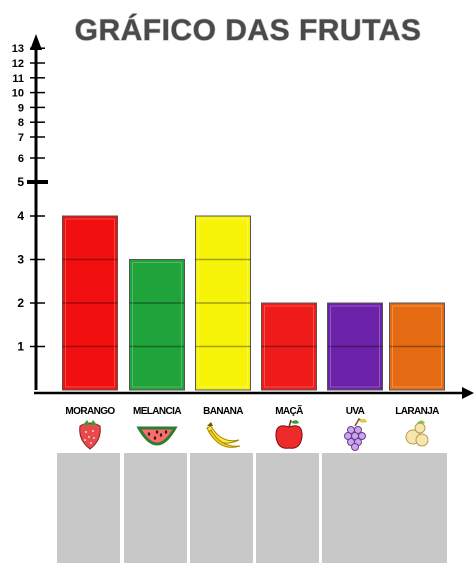 Image resolution: width=474 pixels, height=563 pixels. I want to click on strawberry-icon, so click(90, 435).